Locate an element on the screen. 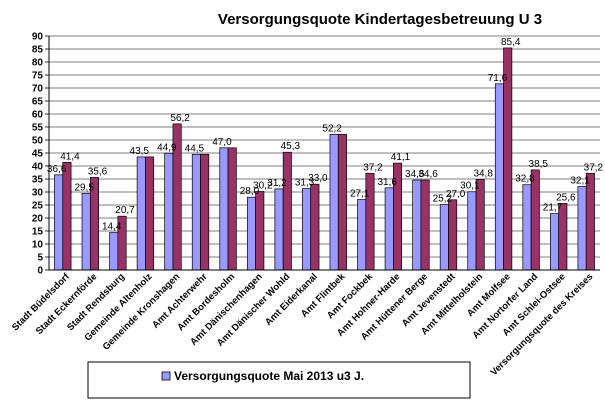 The height and width of the screenshot is (407, 605). data-label: 29,5 is located at coordinates (84, 187).